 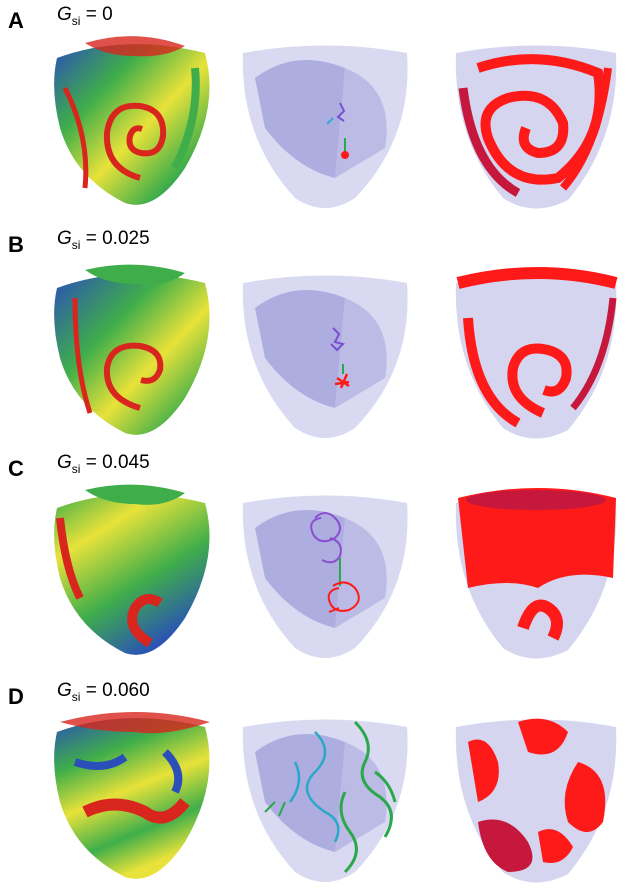 I want to click on panel-letter: B, so click(x=16, y=244).